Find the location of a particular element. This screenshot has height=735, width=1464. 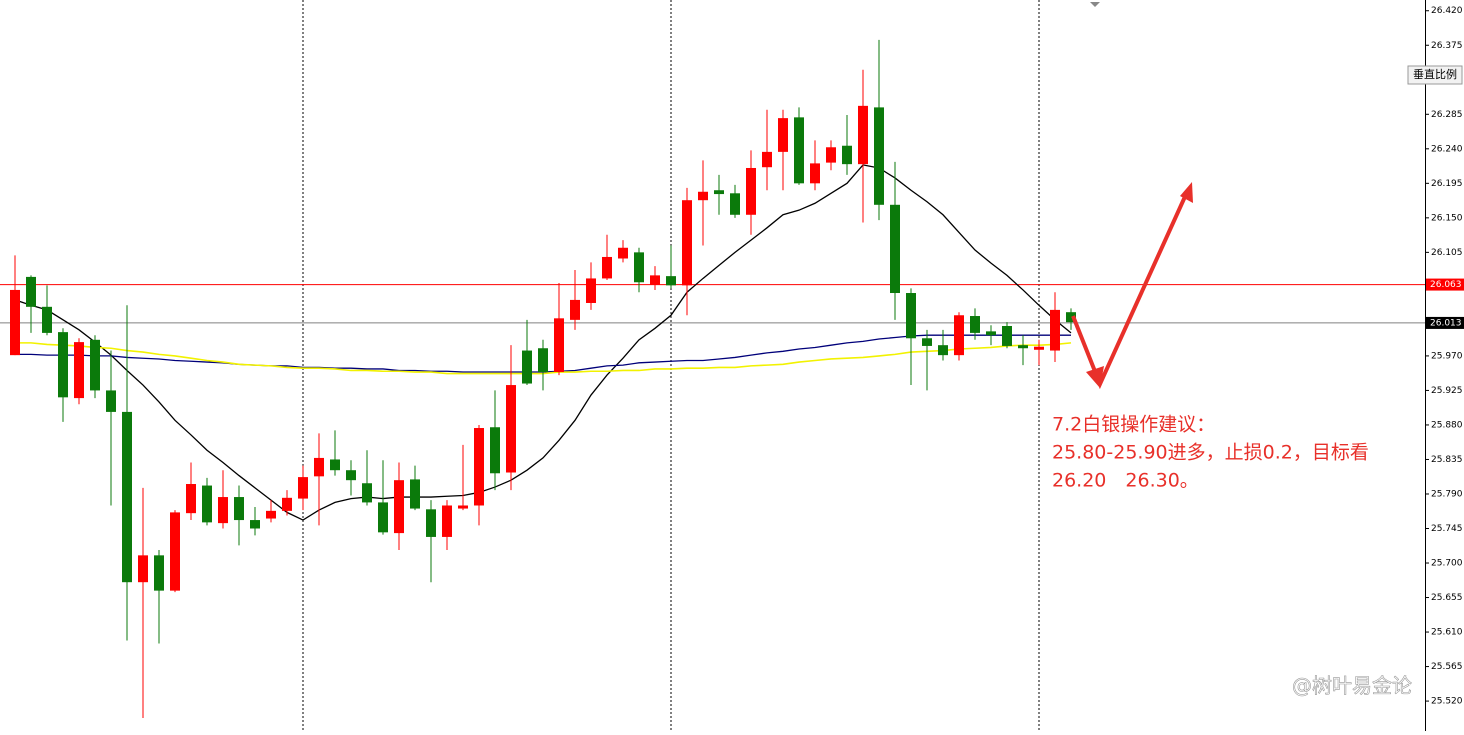

price-label: 26.013 is located at coordinates (1446, 323).